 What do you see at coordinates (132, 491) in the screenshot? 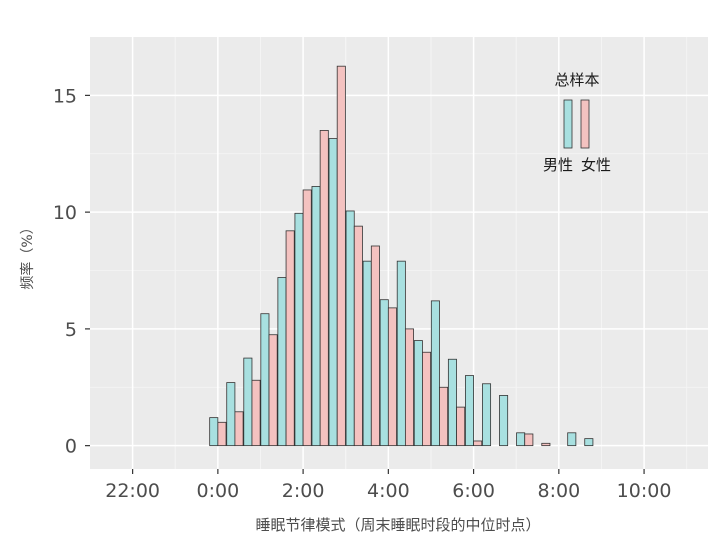
I see `x-tick-label: 22:00` at bounding box center [132, 491].